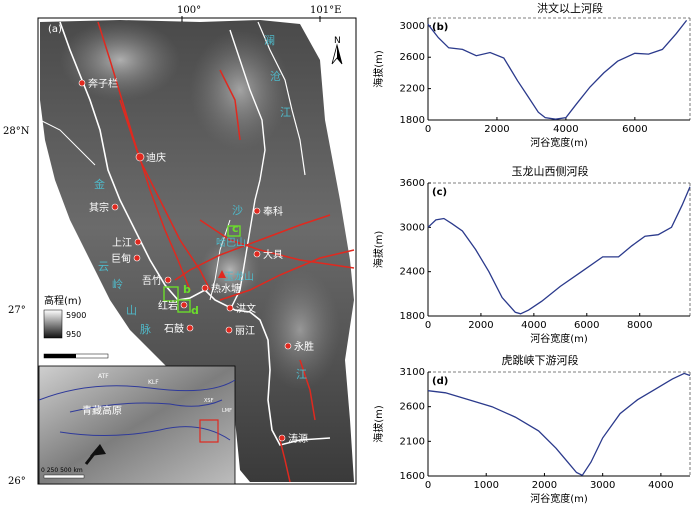 The width and height of the screenshot is (700, 512). Describe the element at coordinates (269, 40) in the screenshot. I see `river-label: 澜` at that location.